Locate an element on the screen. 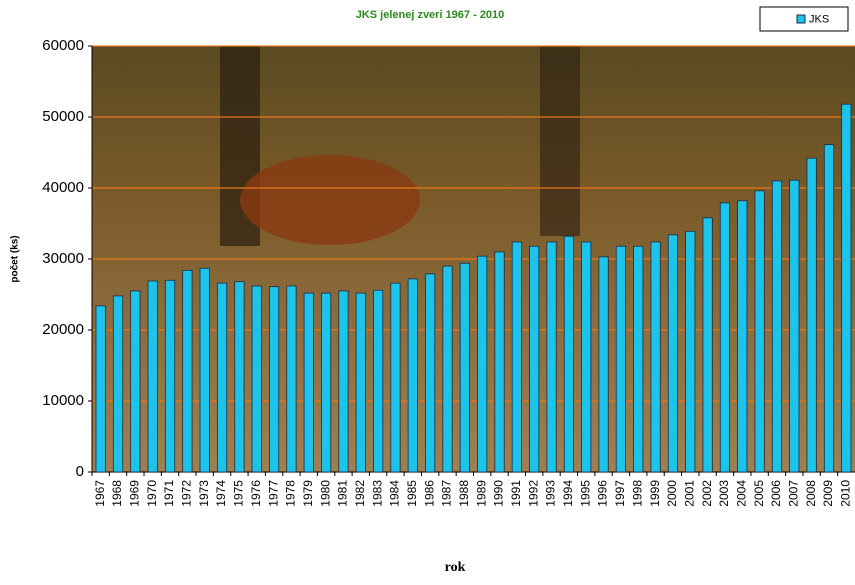  legend-box is located at coordinates (804, 19).